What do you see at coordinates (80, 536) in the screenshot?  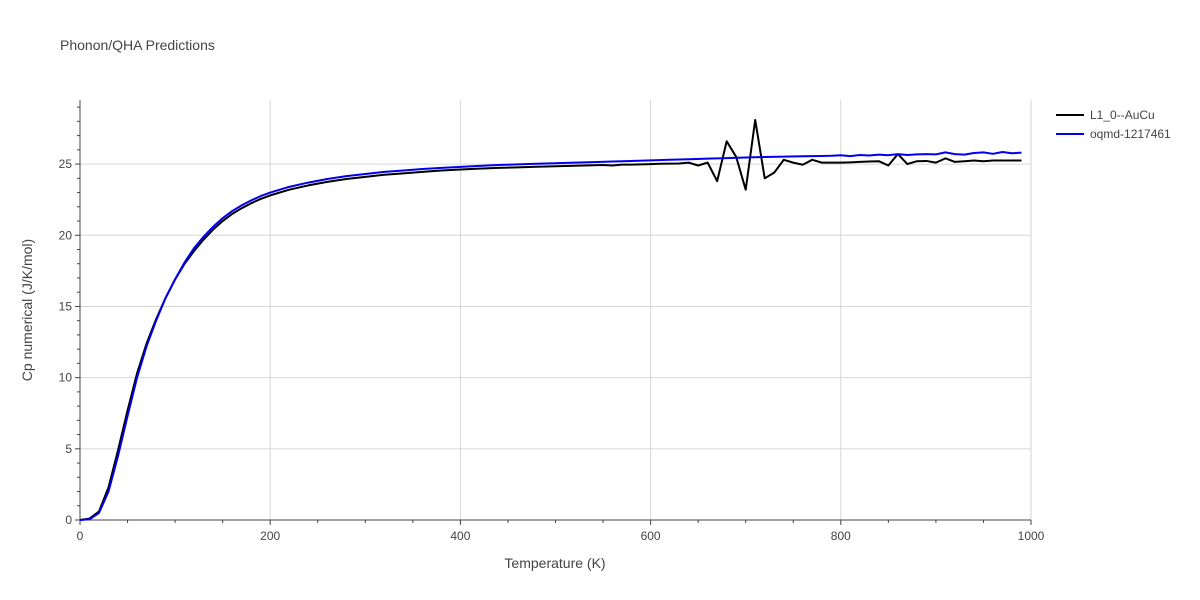 I see `x-tick-label: 0` at bounding box center [80, 536].